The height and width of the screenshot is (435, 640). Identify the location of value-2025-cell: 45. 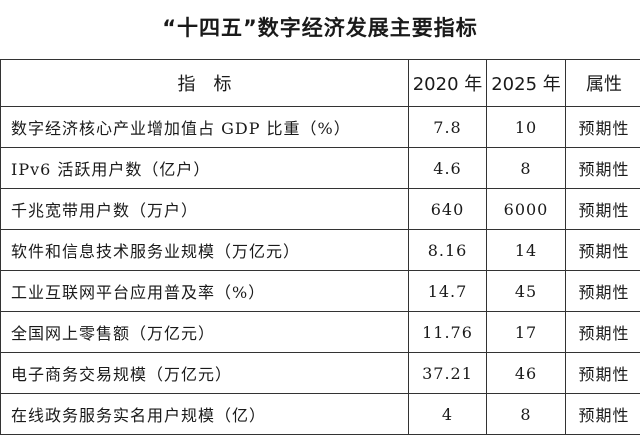
(526, 291).